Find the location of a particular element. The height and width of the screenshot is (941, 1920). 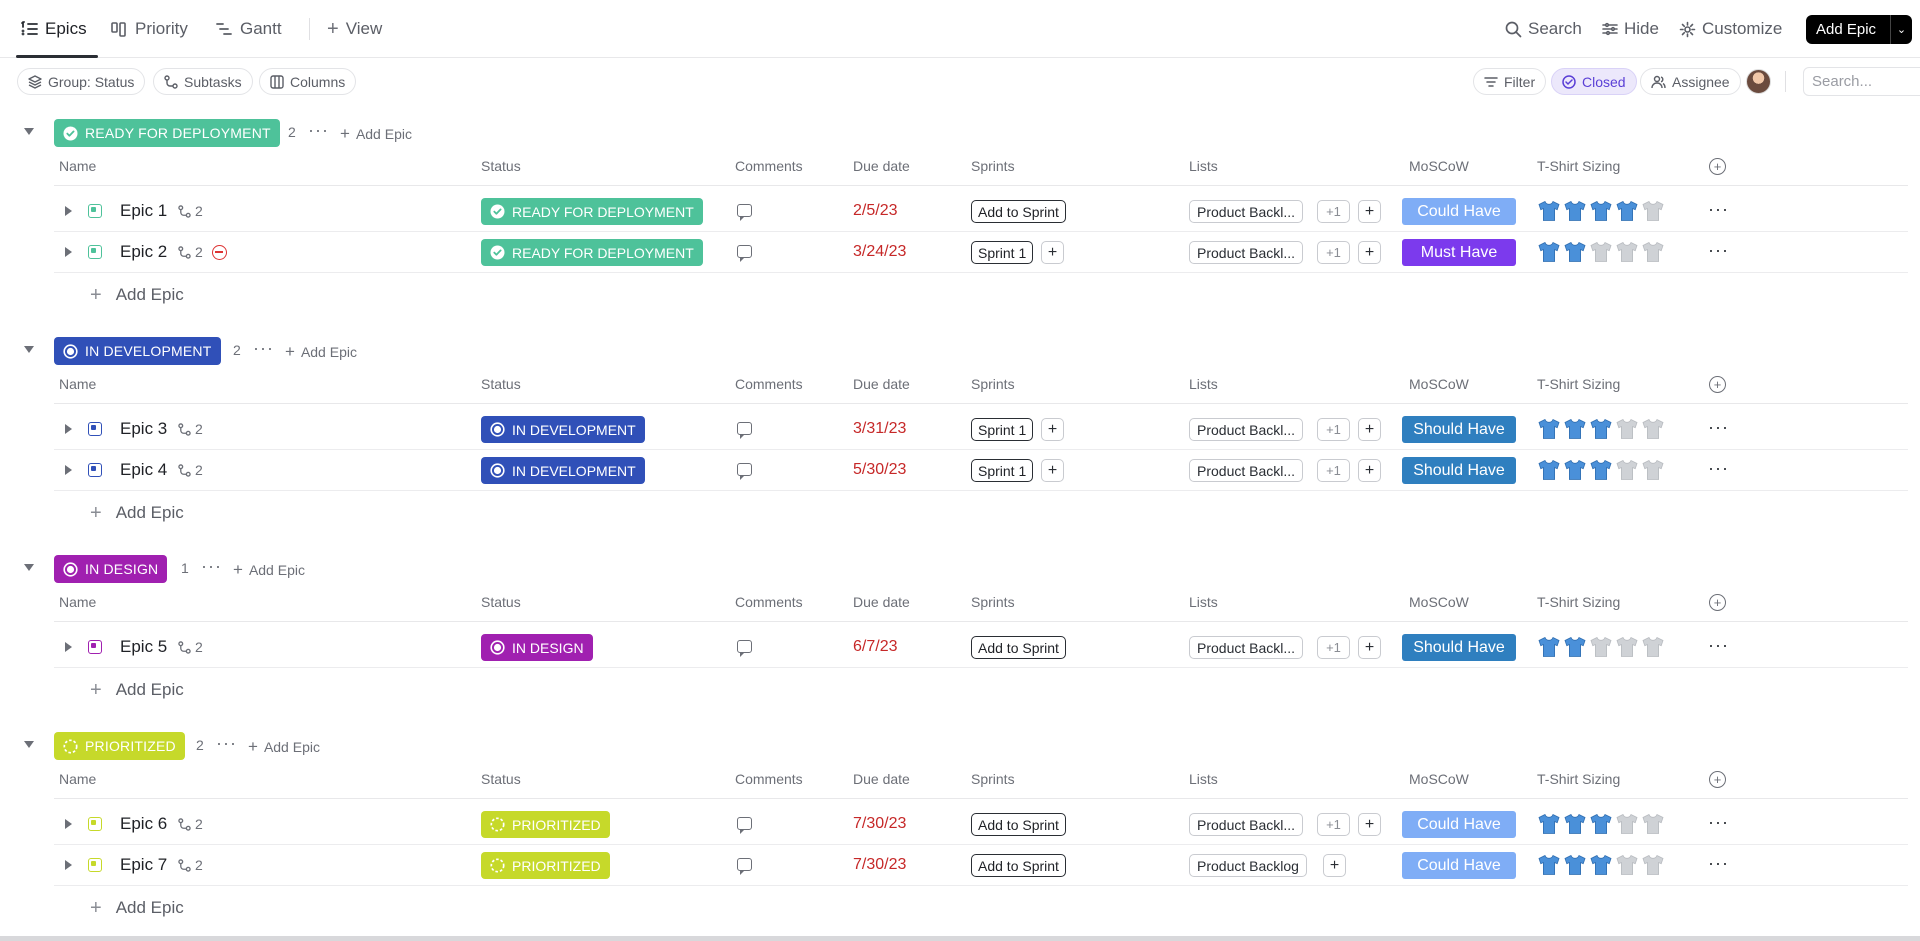

filter-button: Filter is located at coordinates (1510, 81).